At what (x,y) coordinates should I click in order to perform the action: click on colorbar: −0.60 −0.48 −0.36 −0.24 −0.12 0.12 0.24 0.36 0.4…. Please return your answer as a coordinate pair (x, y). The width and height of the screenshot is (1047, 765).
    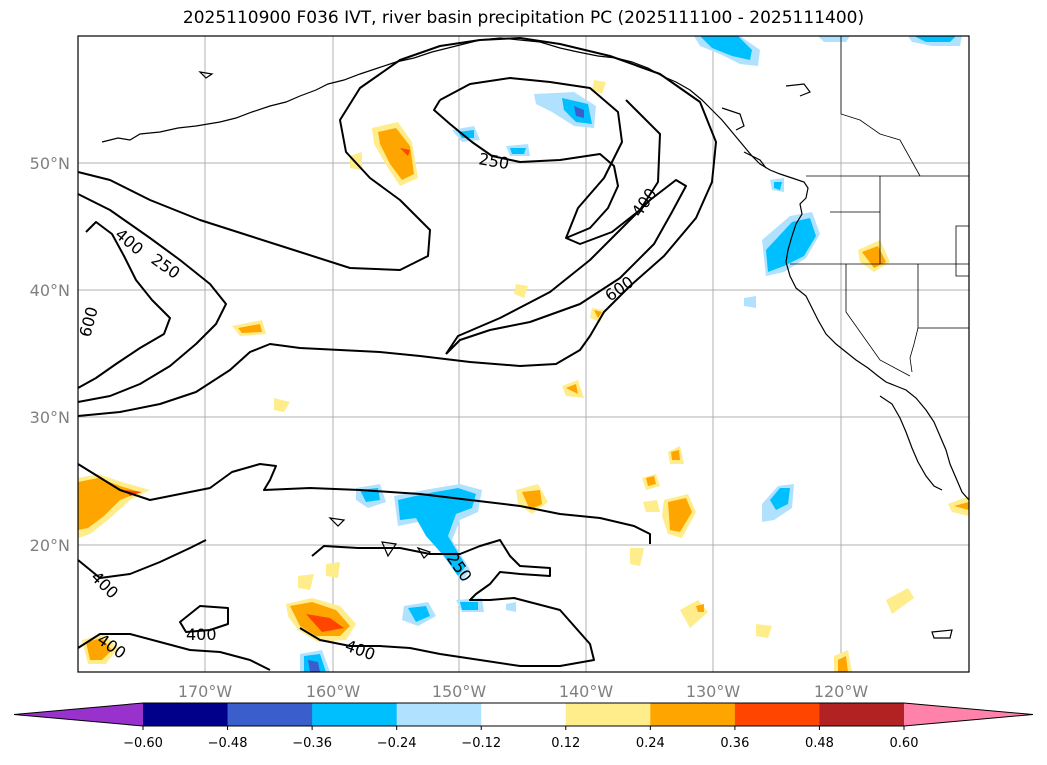
    Looking at the image, I should click on (523, 726).